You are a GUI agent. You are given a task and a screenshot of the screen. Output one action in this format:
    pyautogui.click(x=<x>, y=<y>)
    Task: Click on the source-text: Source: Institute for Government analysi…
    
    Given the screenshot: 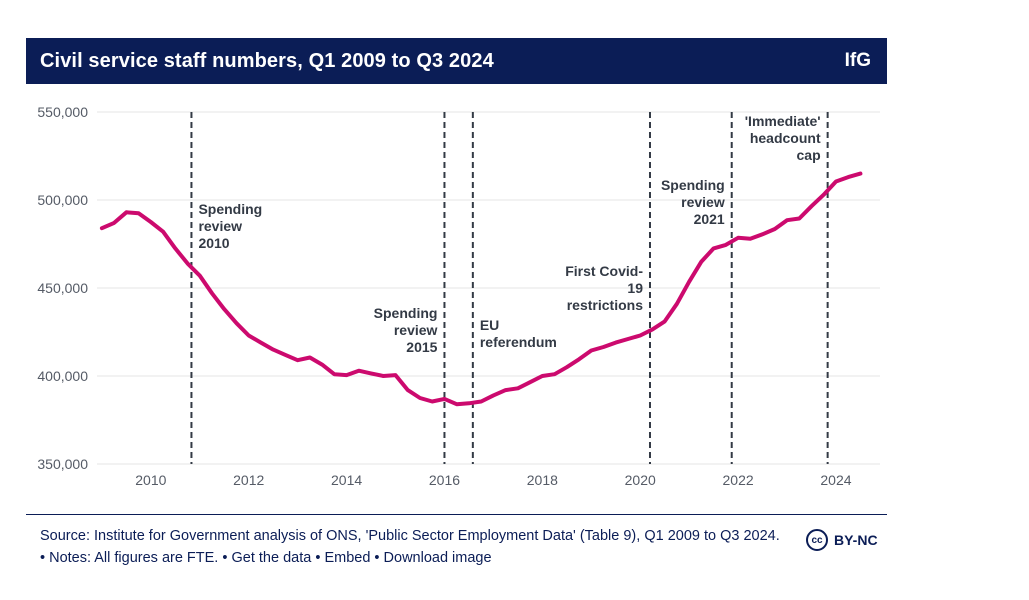 What is the action you would take?
    pyautogui.click(x=410, y=536)
    